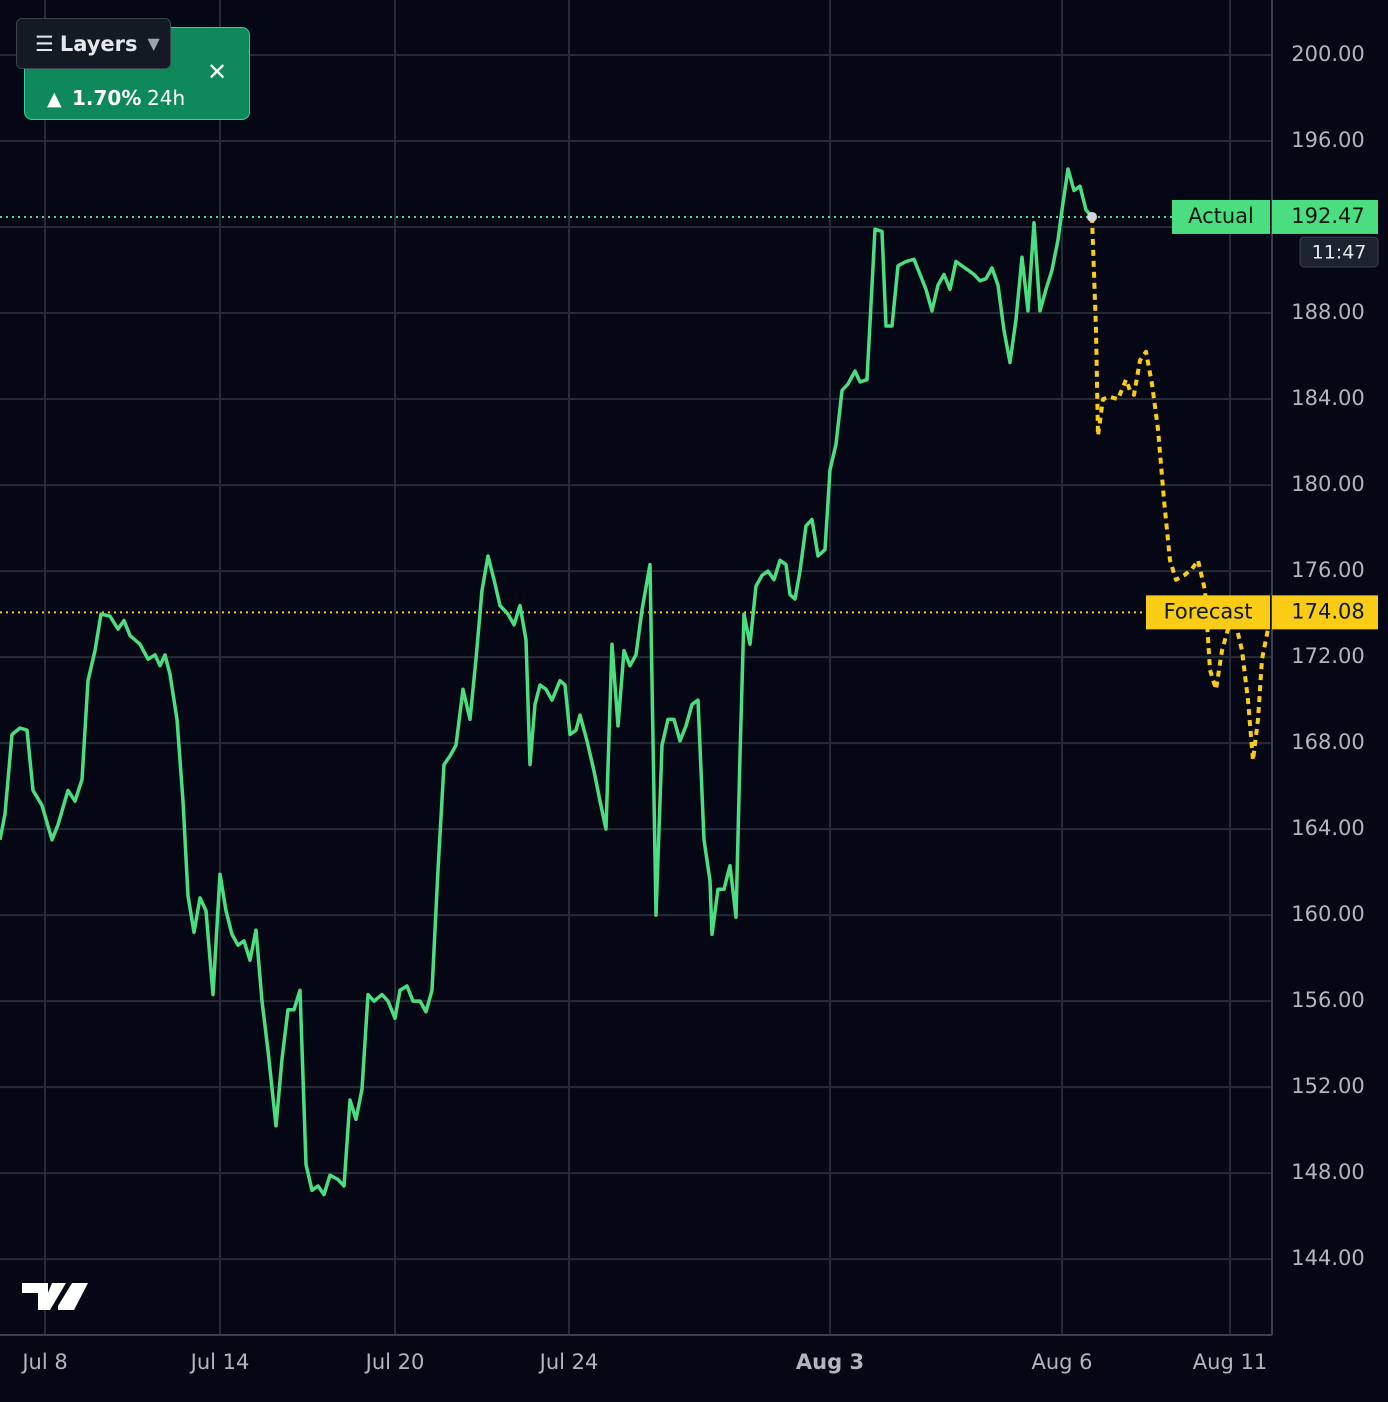  Describe the element at coordinates (830, 1362) in the screenshot. I see `x-tick-label: Aug 3` at that location.